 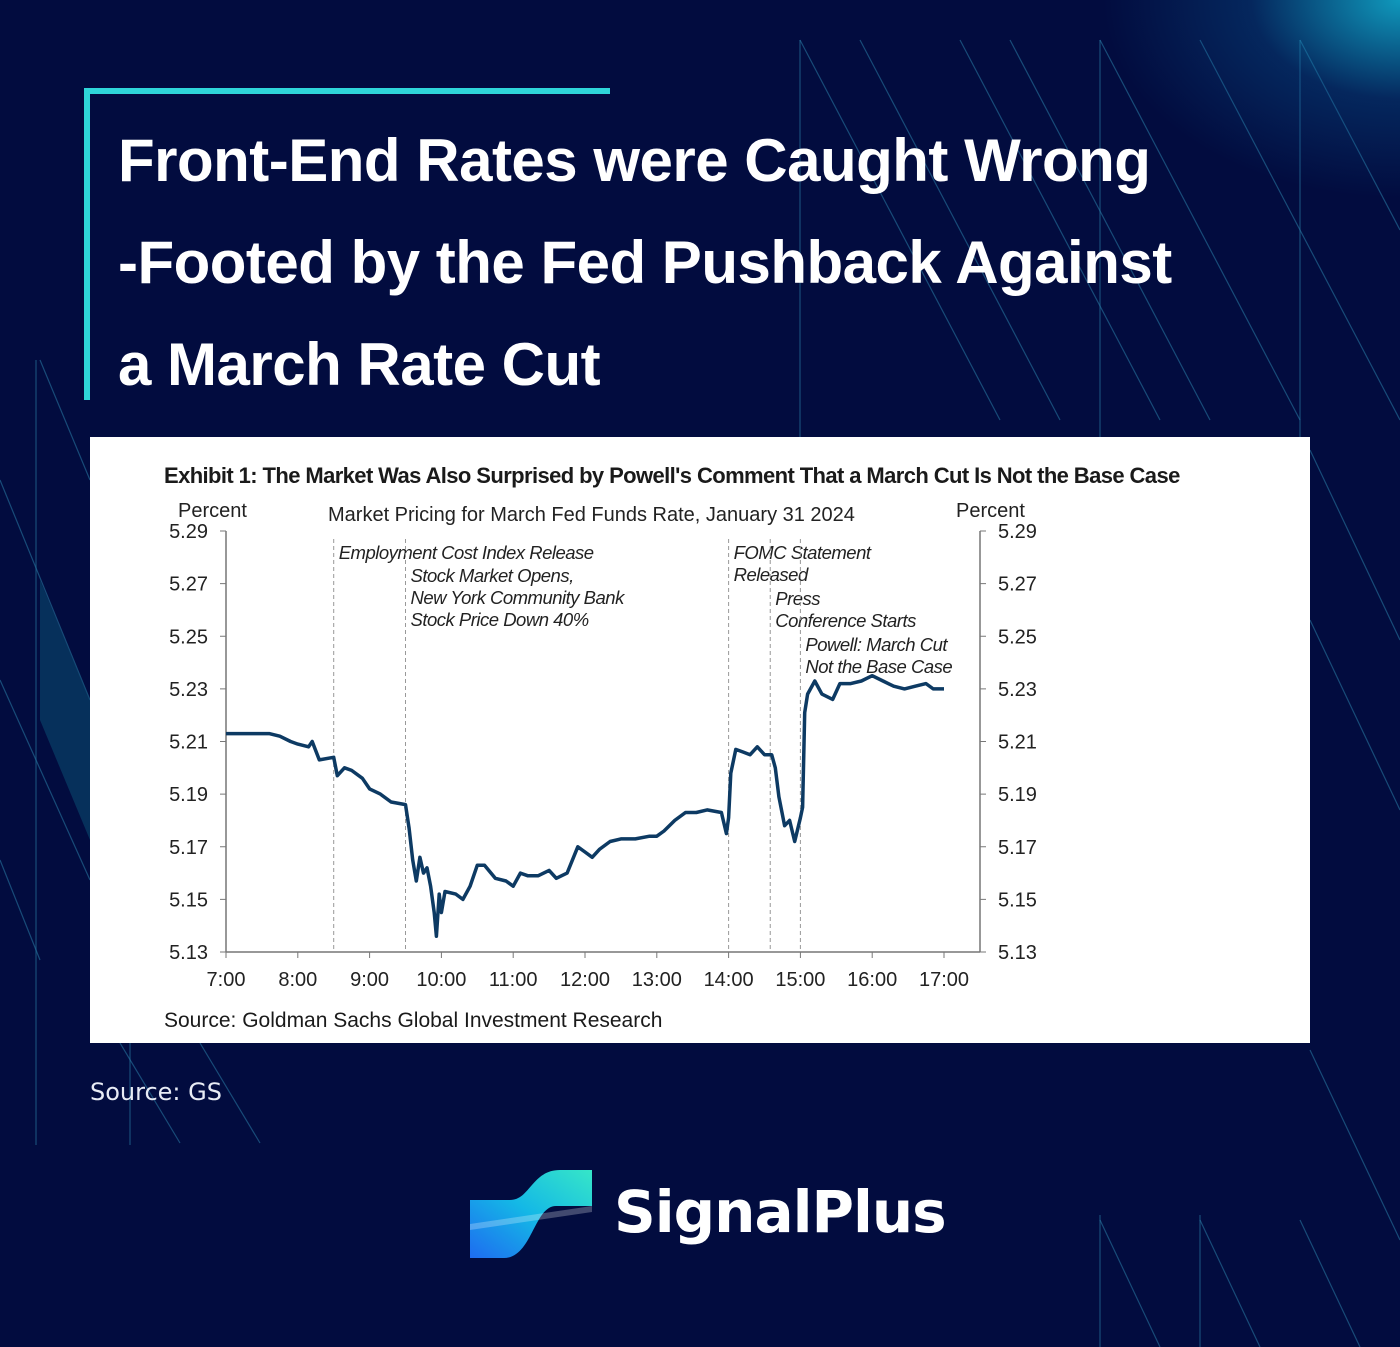 I want to click on x-tick-label: 13:00, so click(x=657, y=980).